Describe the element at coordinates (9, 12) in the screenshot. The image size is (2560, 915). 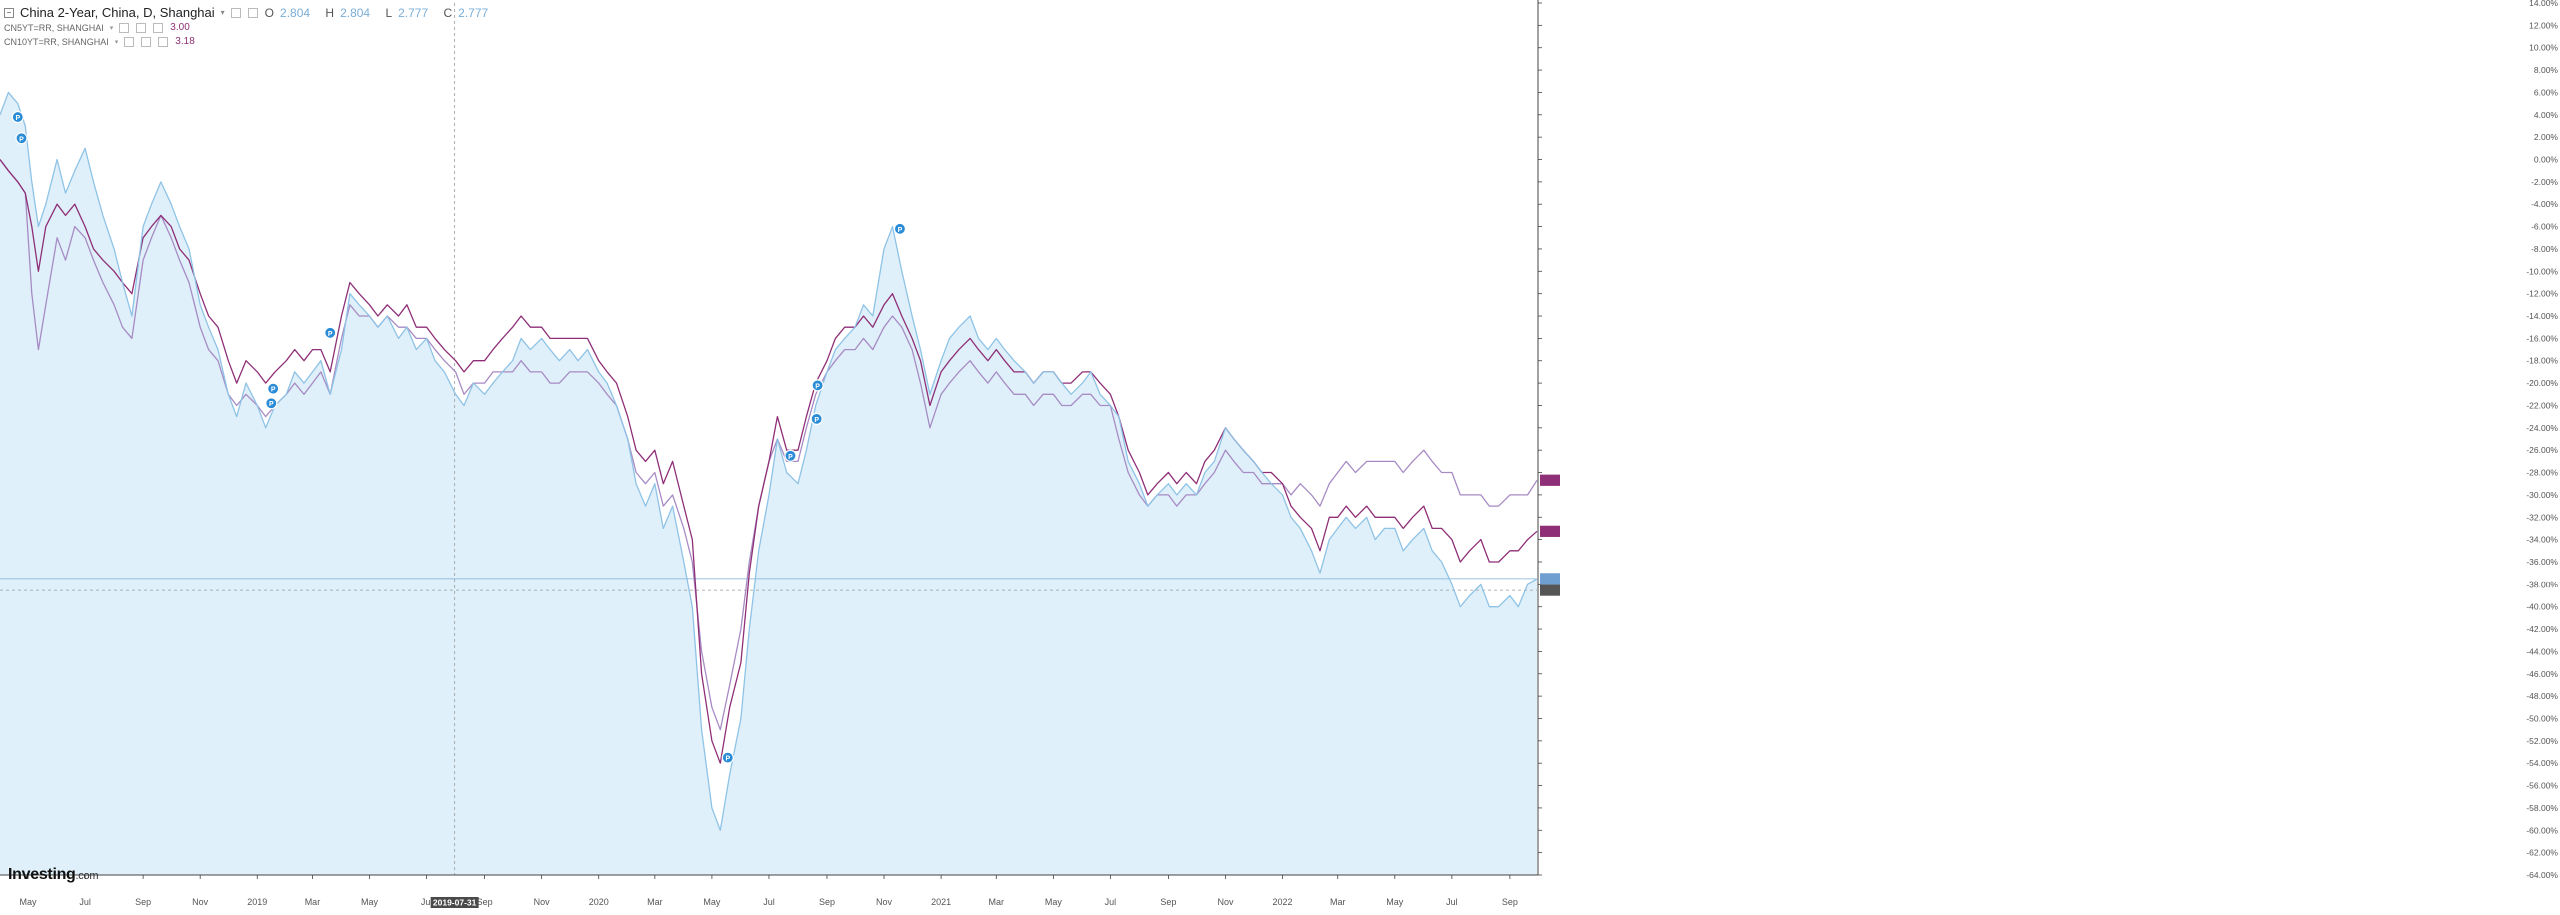
I see `collapse-icon: −` at that location.